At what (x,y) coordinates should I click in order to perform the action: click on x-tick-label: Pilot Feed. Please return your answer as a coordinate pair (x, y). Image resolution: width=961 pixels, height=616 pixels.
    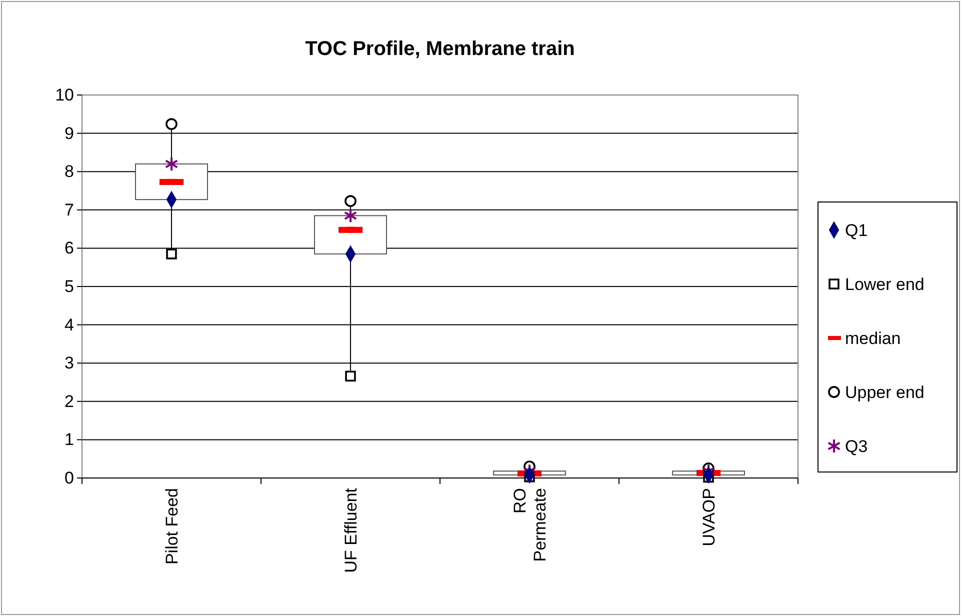
    Looking at the image, I should click on (172, 526).